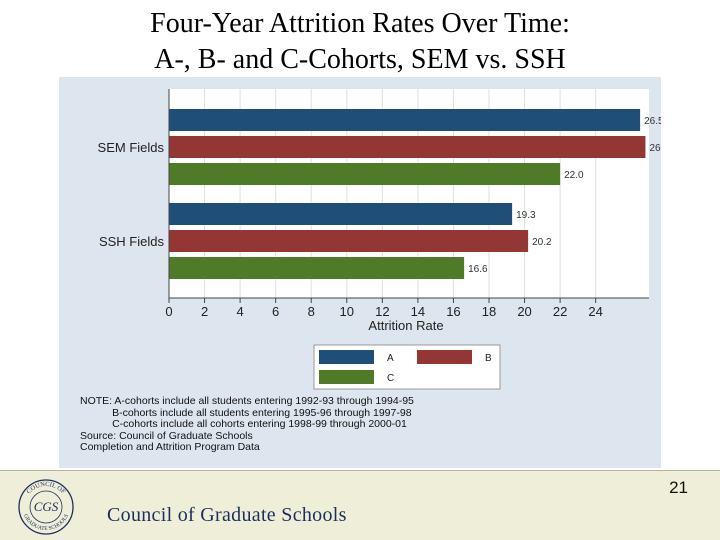  I want to click on x-tick-label: 10, so click(347, 311).